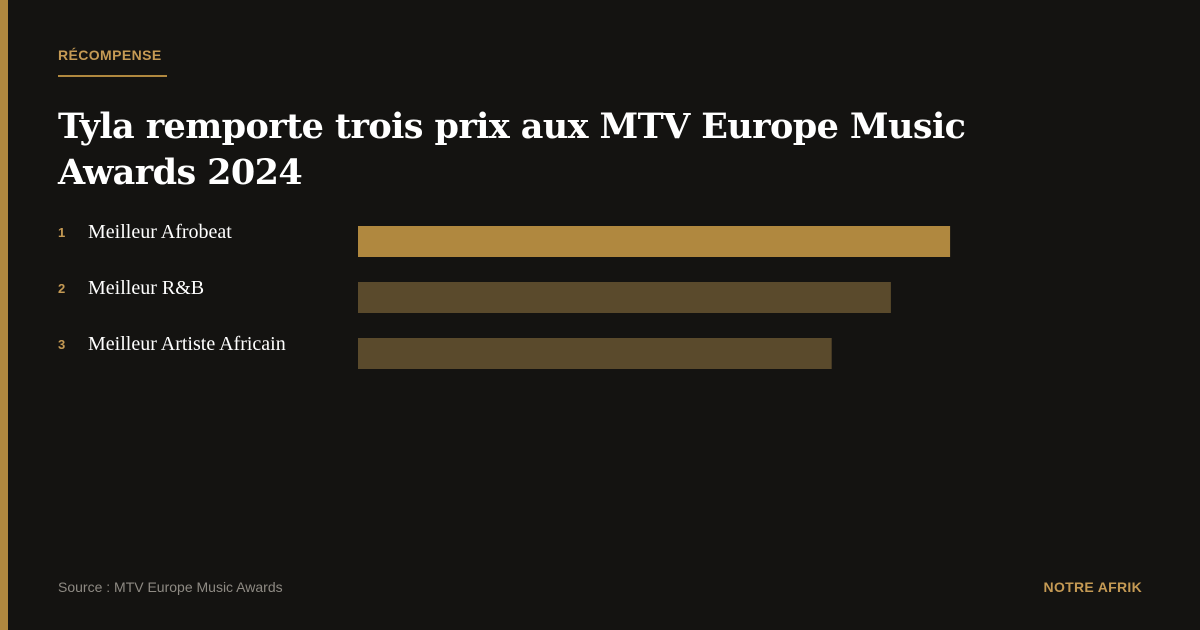  I want to click on bar-rank-1: 1, so click(61, 232).